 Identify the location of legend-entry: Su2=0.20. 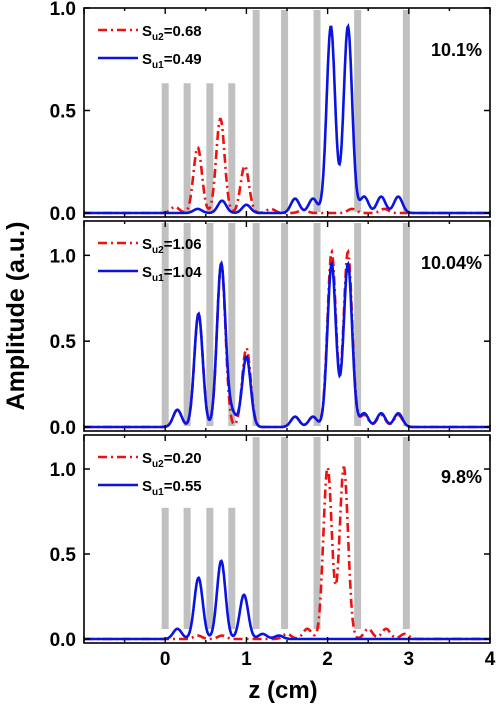
(172, 460).